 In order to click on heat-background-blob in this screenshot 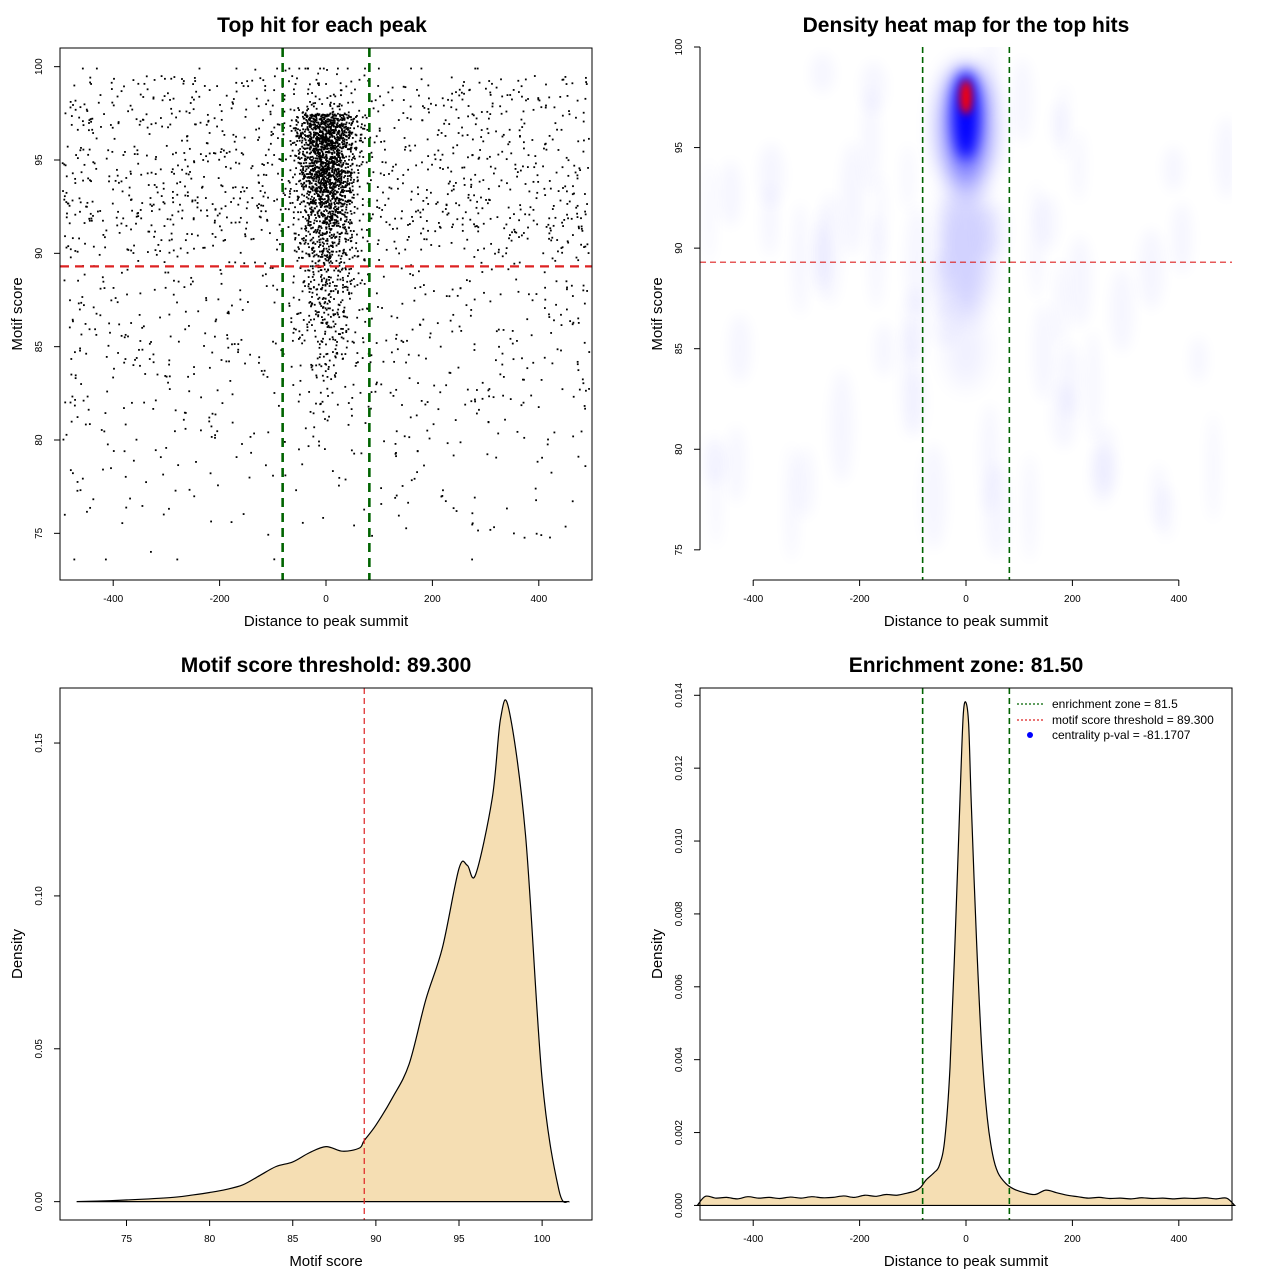, I will do `click(881, 215)`.